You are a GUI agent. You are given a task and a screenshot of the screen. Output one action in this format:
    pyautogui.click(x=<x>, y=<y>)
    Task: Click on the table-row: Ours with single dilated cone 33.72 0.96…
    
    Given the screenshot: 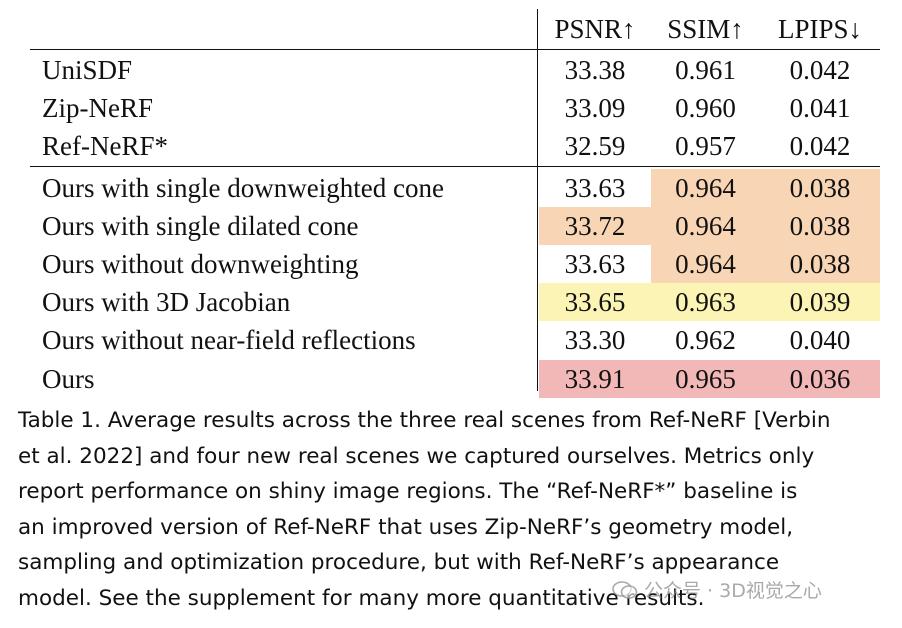 What is the action you would take?
    pyautogui.click(x=461, y=226)
    